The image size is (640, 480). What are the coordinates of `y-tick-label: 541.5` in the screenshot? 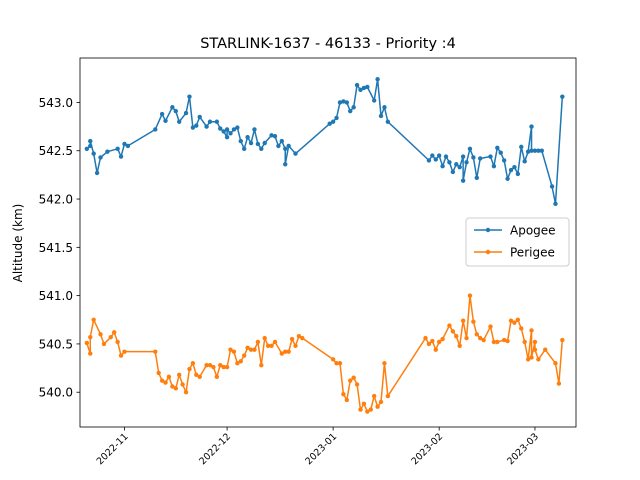 It's located at (56, 248).